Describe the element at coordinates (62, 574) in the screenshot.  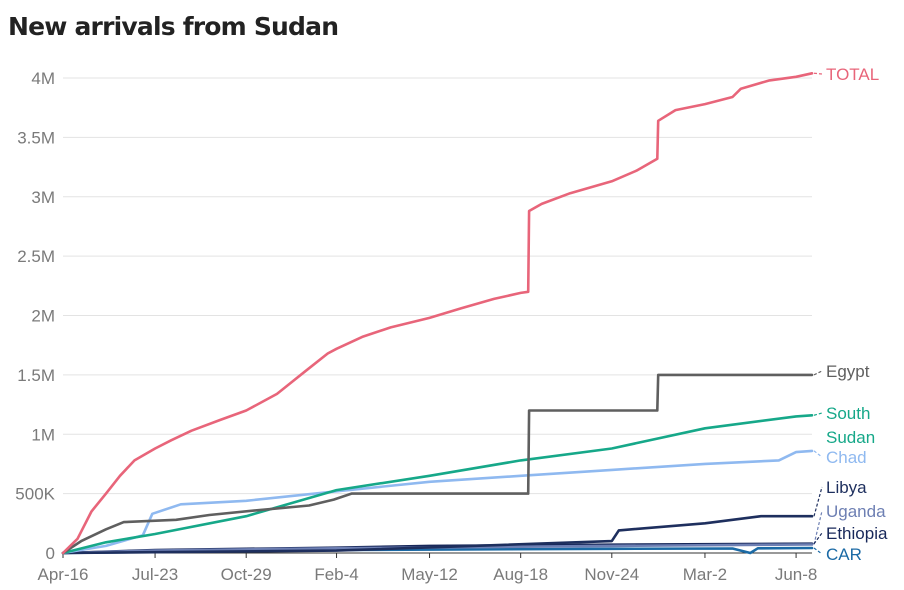
I see `x-tick-label: Apr-16` at that location.